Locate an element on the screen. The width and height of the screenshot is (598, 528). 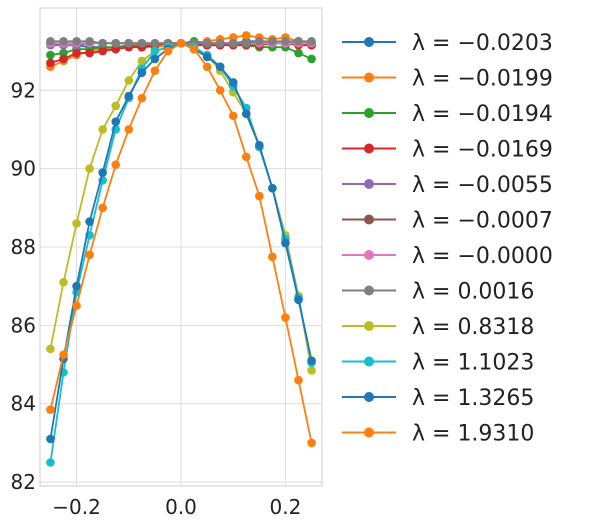
legend-entry: λ = −0.0194 is located at coordinates (447, 114).